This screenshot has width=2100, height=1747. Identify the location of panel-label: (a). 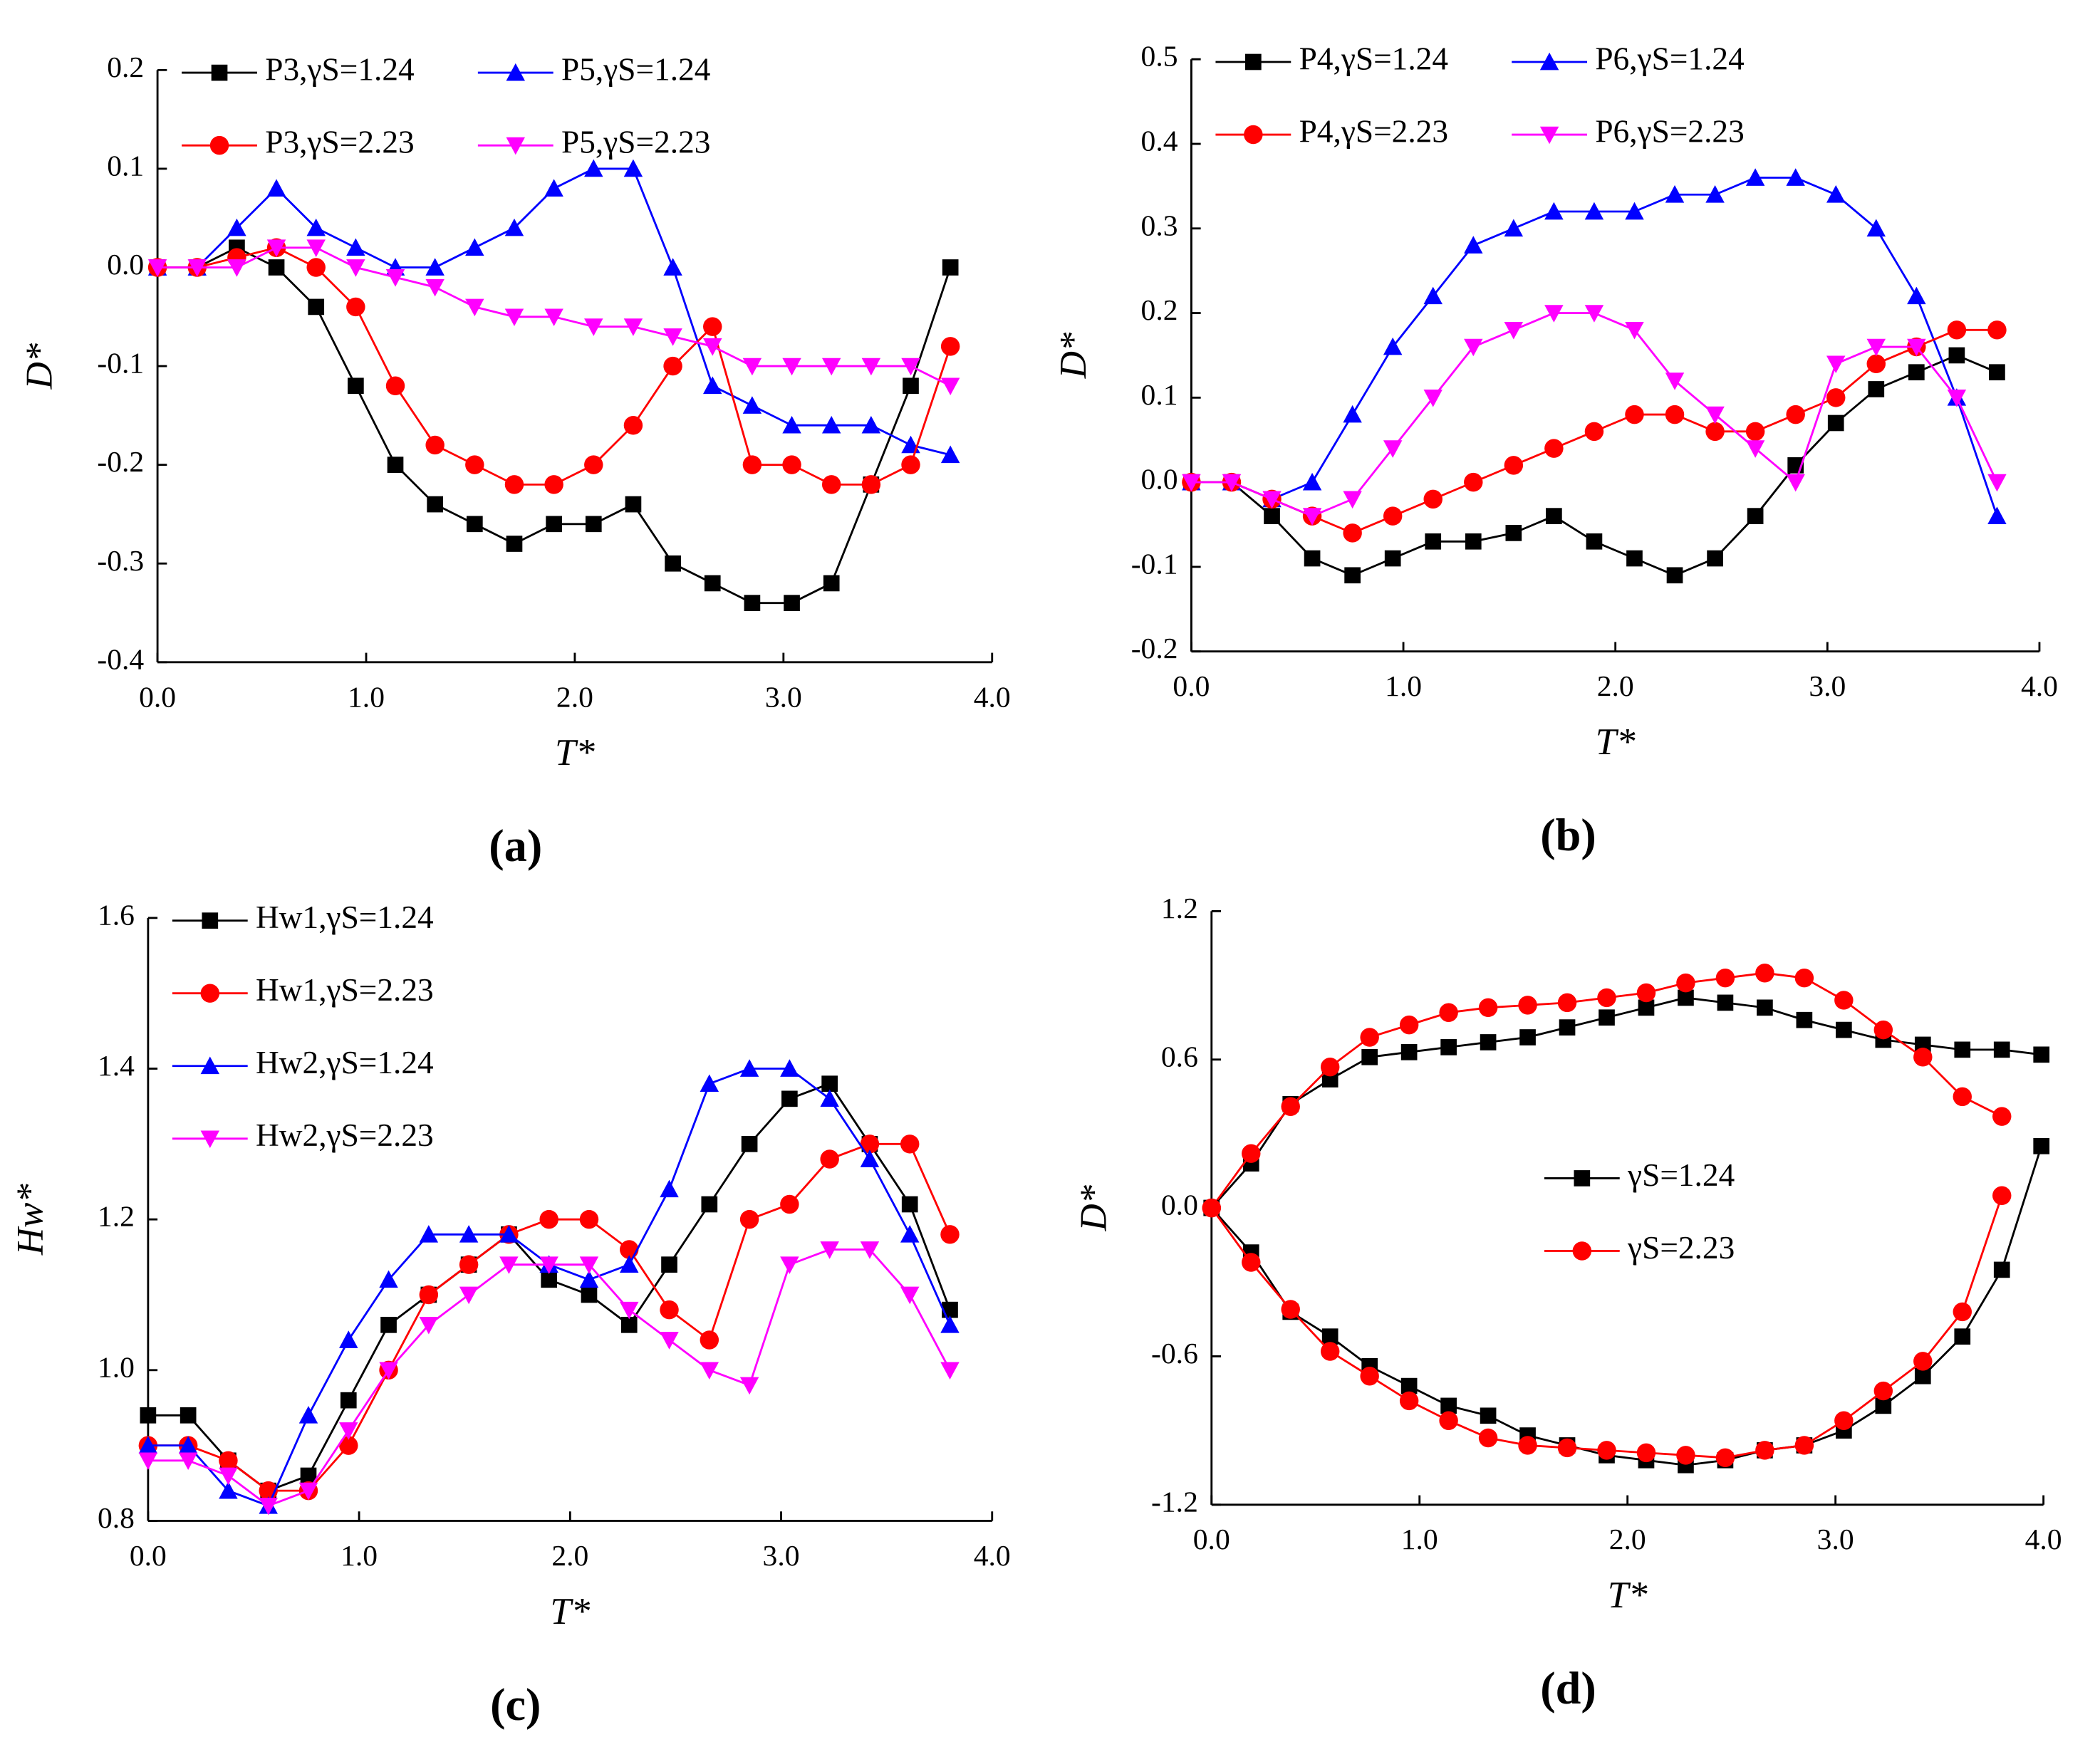
(515, 845).